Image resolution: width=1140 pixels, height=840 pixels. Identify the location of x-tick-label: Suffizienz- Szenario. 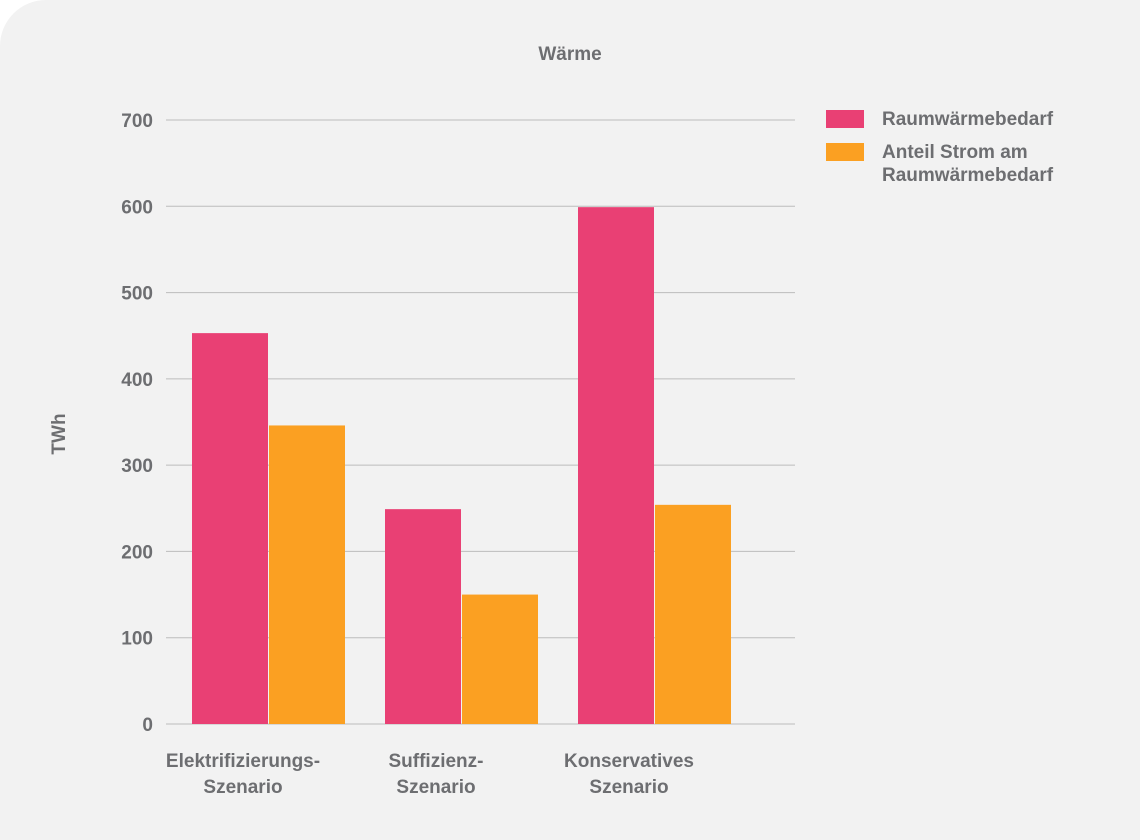
(436, 774).